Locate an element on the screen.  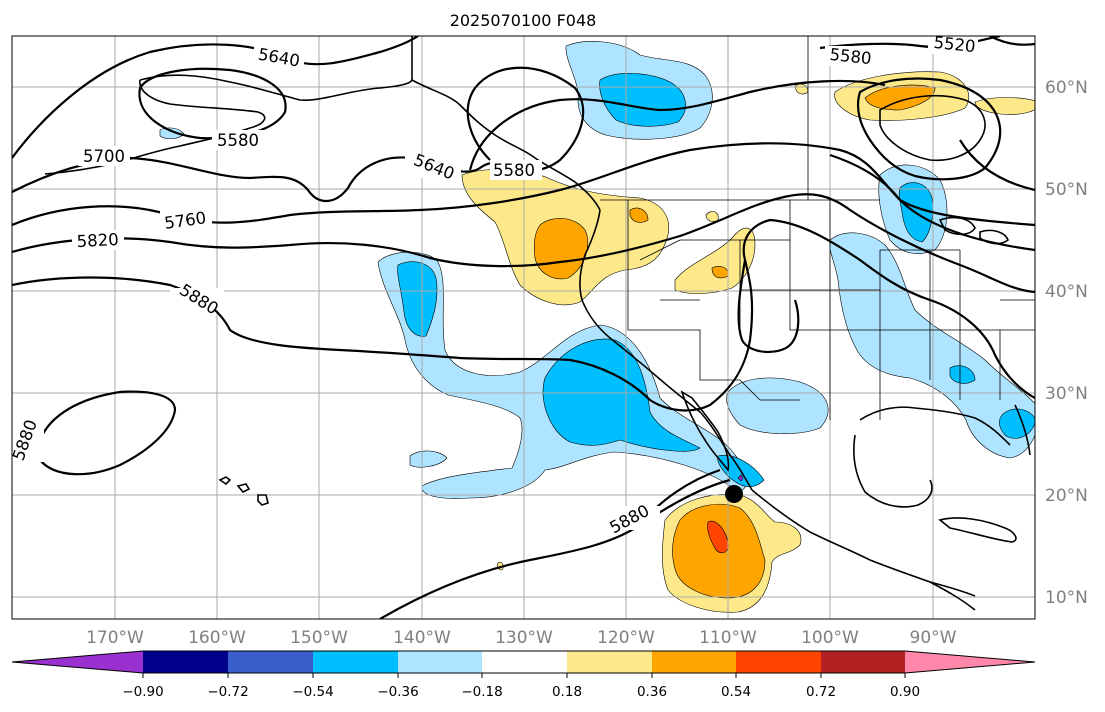
lat-label: 60°N is located at coordinates (1066, 88).